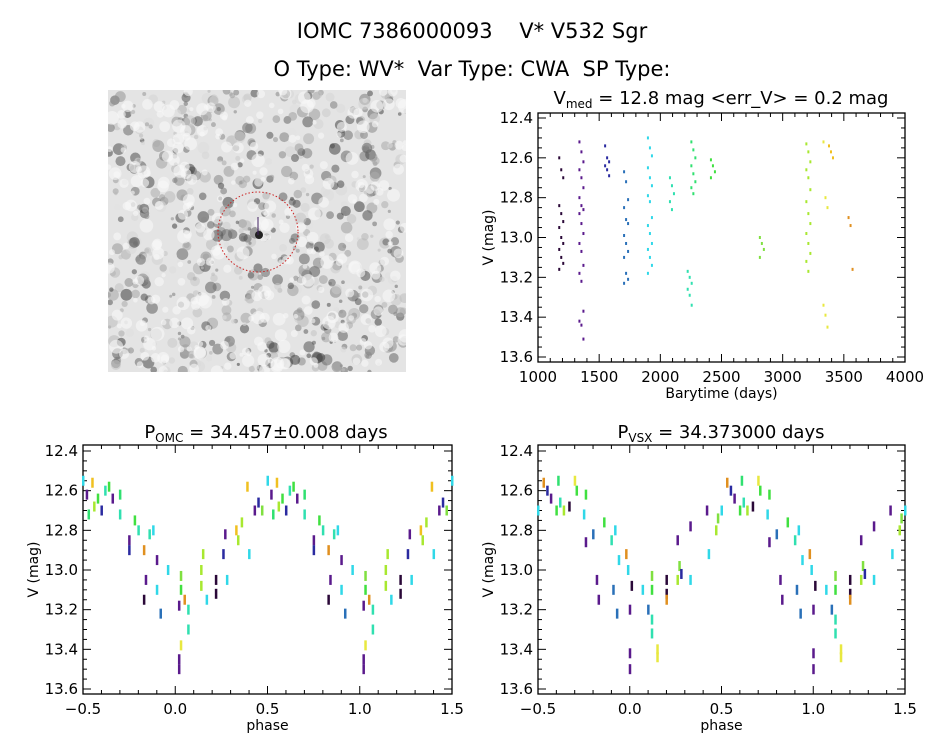 The width and height of the screenshot is (944, 747). I want to click on target-circle, so click(258, 232).